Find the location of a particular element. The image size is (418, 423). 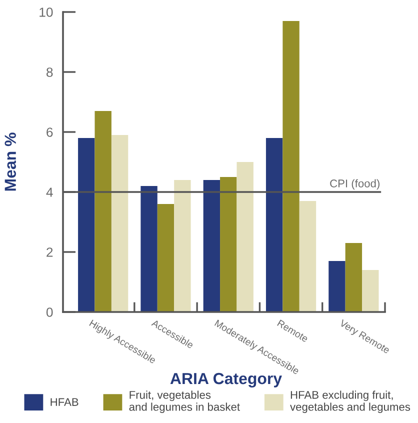

ref-line-label: CPI (food) is located at coordinates (355, 184).